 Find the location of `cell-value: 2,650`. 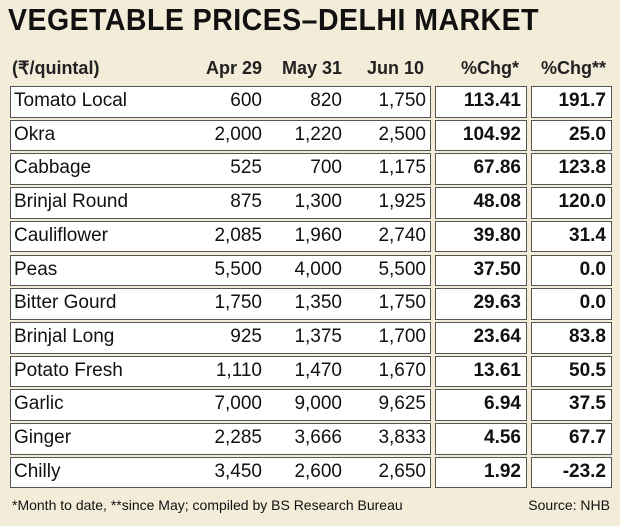

cell-value: 2,650 is located at coordinates (402, 471).